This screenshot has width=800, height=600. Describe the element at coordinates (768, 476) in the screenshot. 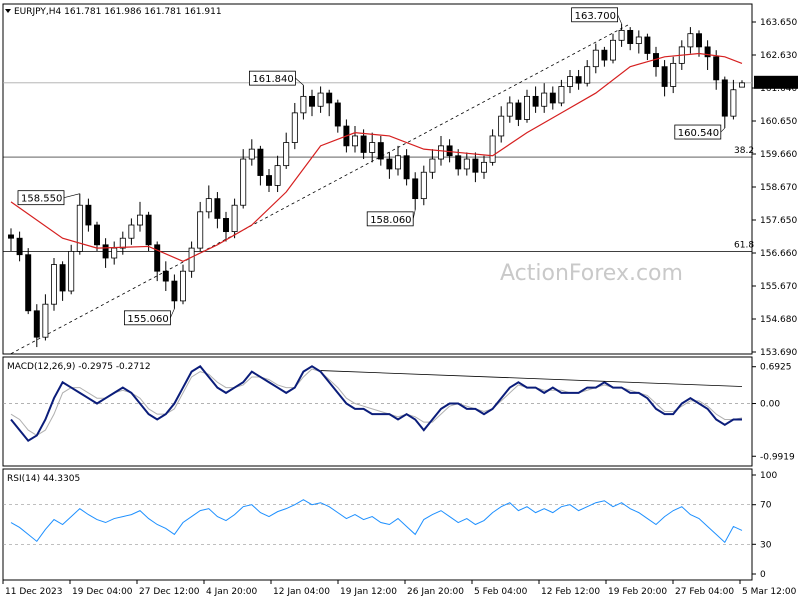

I see `rsi-tick-label: 100` at that location.